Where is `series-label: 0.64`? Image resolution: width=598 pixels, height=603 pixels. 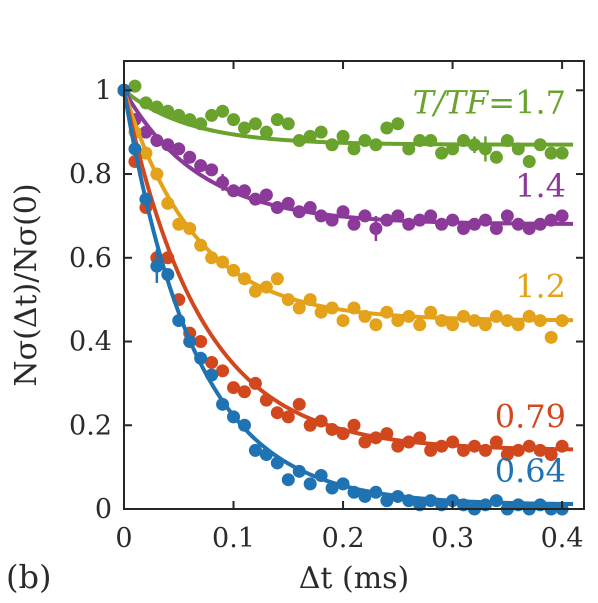
series-label: 0.64 is located at coordinates (530, 471).